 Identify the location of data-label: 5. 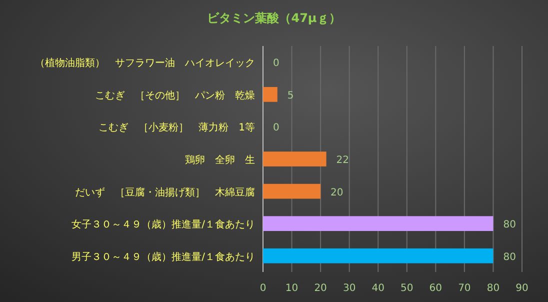
(290, 96).